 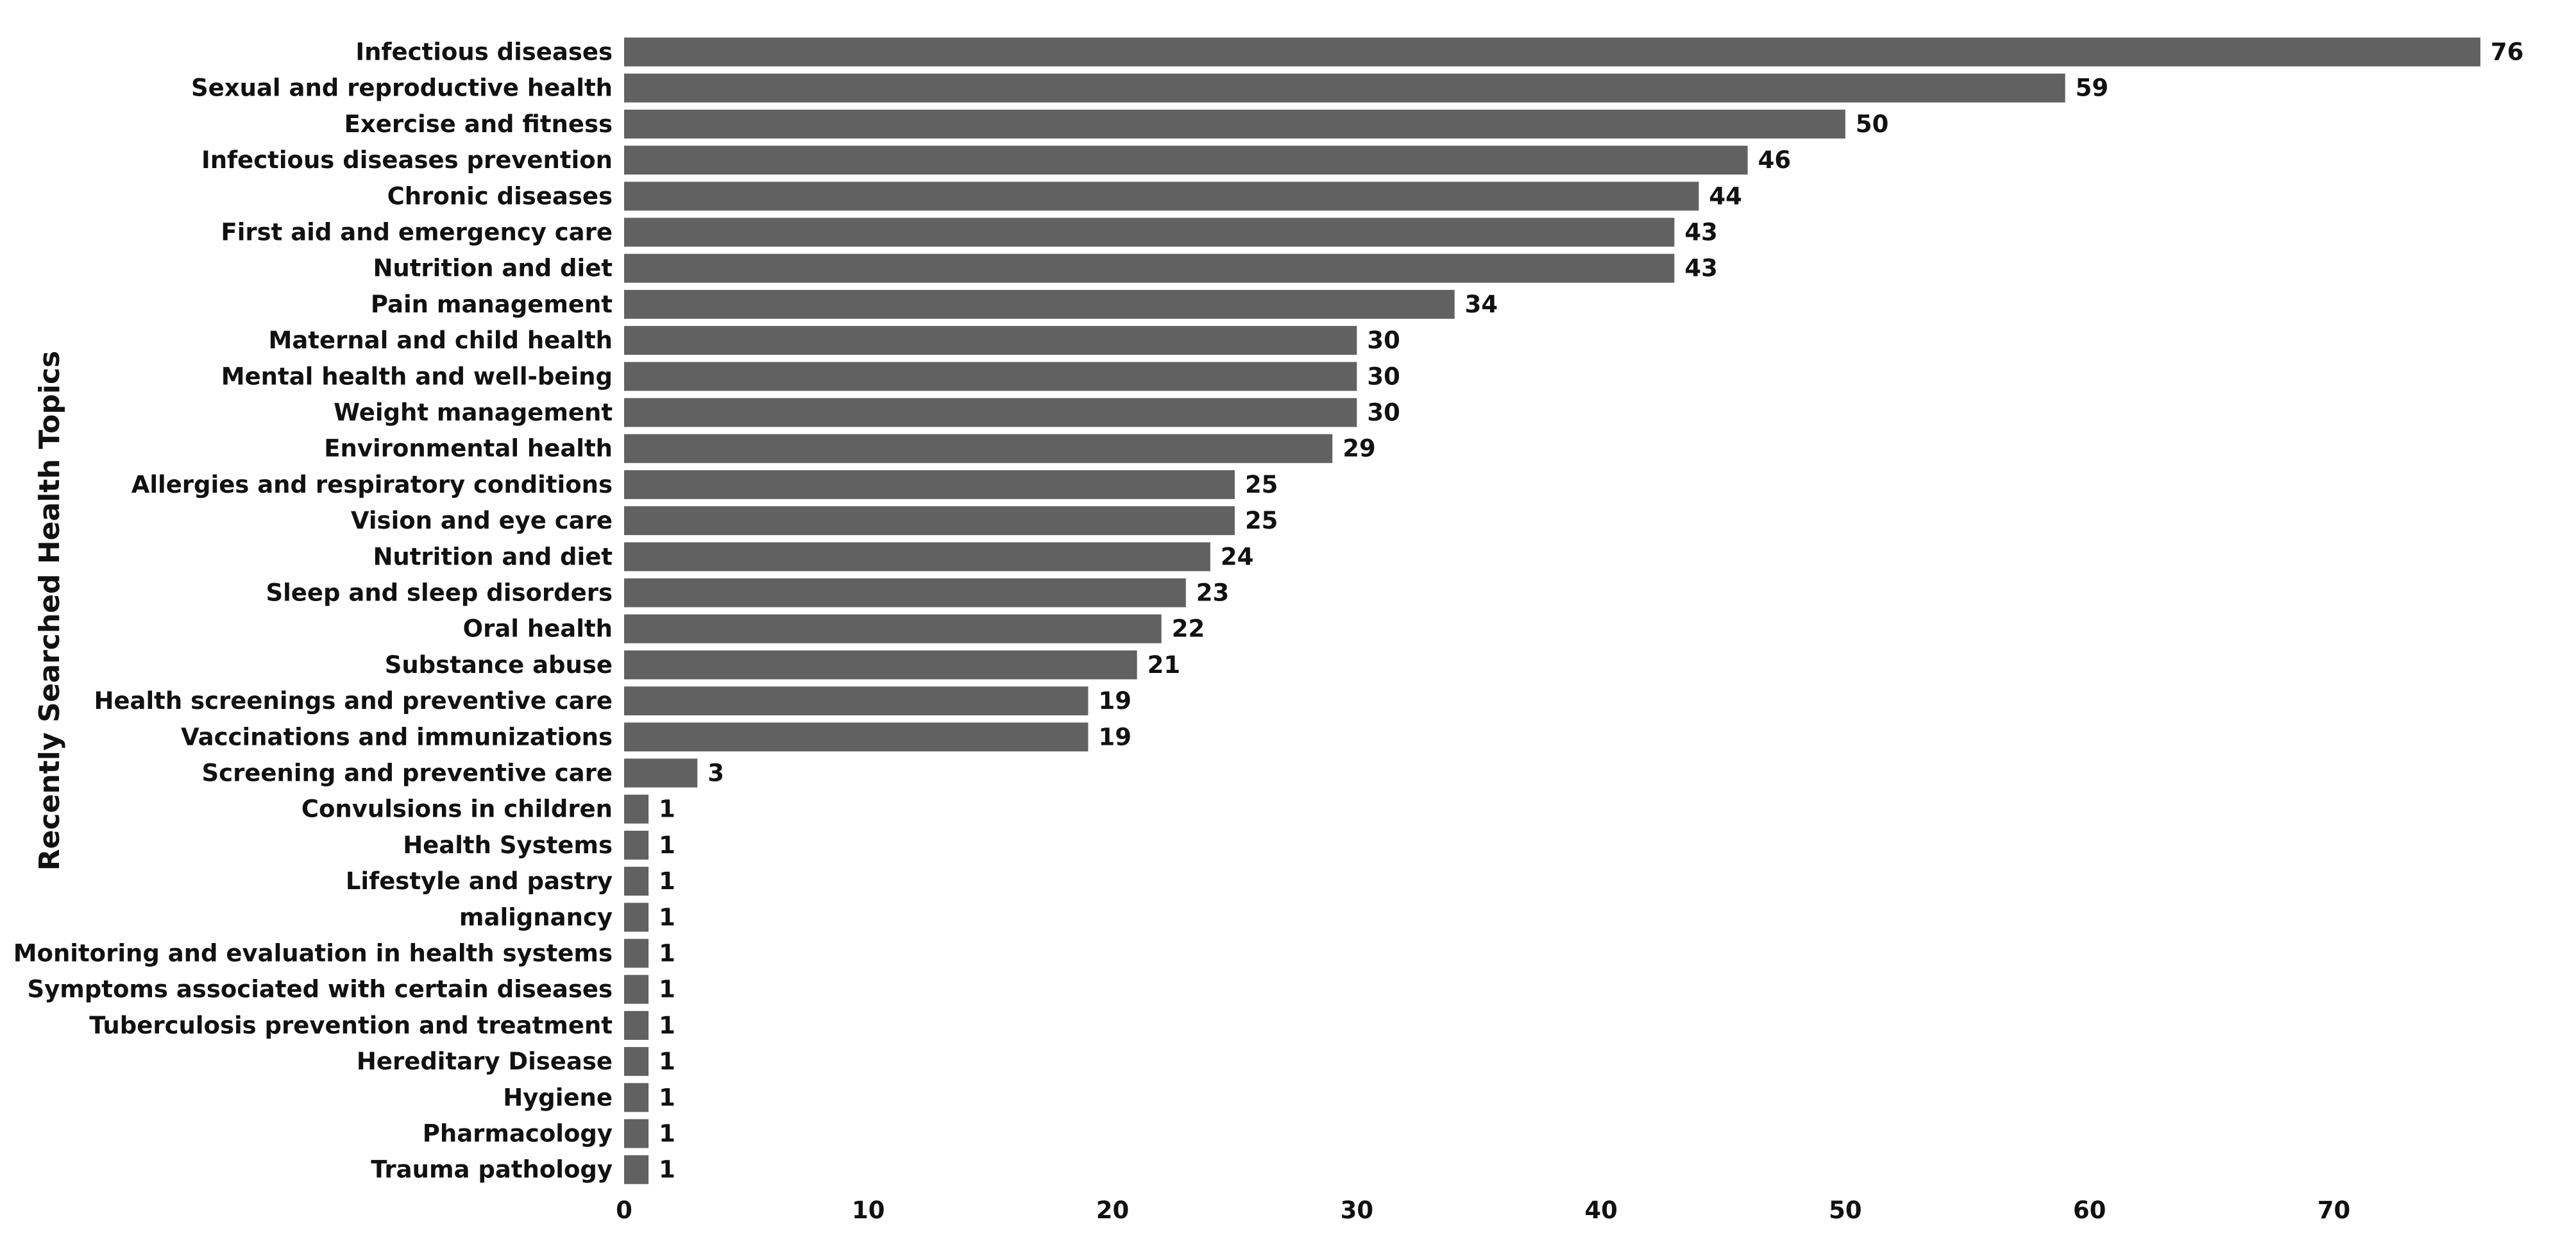 I want to click on category-label: Maternal and child health, so click(x=441, y=340).